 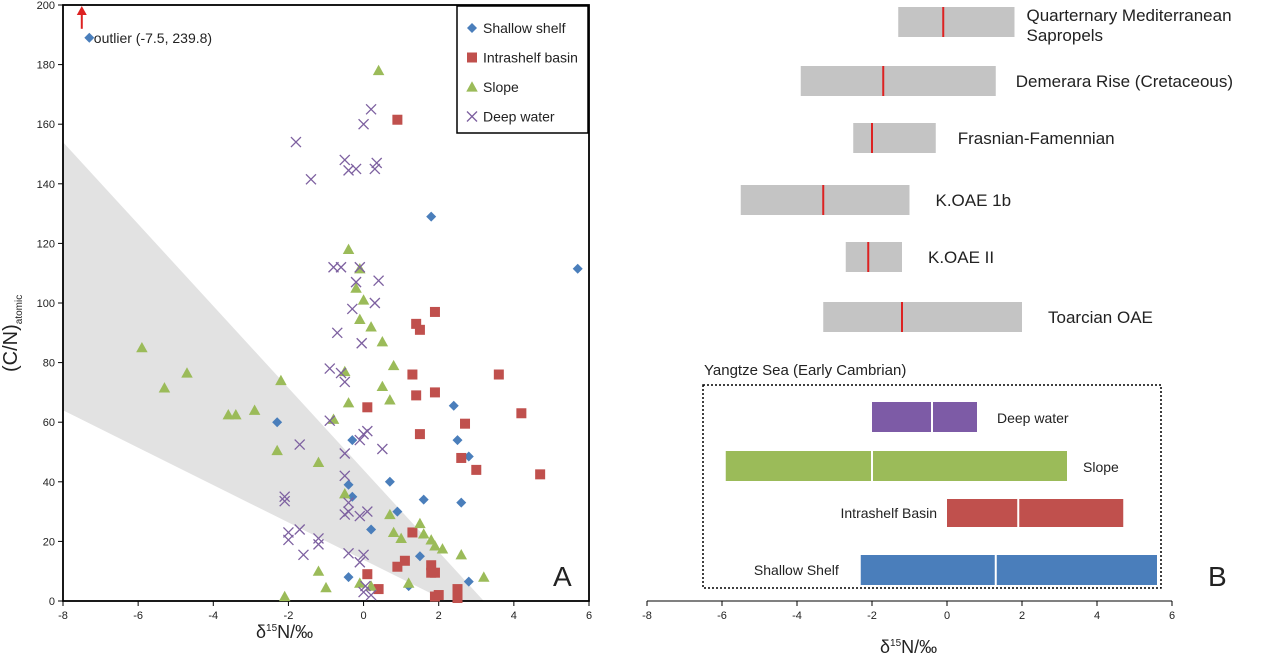 I want to click on series-intrashelf-basin, so click(x=454, y=359).